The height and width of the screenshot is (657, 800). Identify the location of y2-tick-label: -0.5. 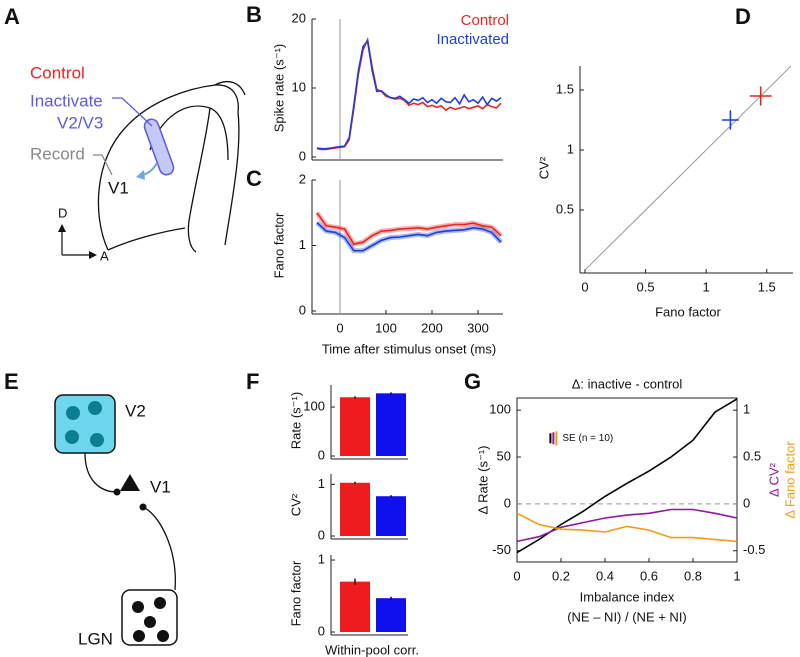
(754, 549).